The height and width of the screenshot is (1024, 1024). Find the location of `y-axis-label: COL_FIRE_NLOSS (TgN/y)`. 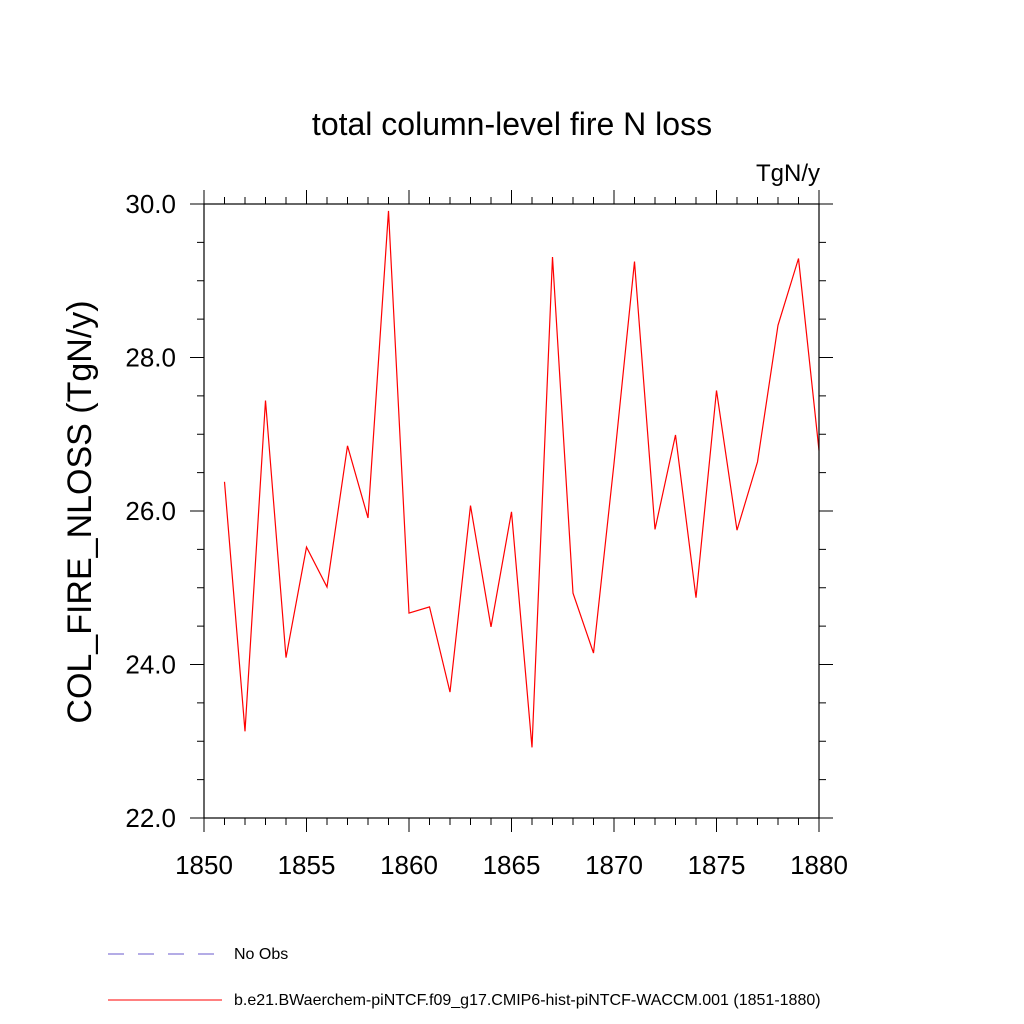

y-axis-label: COL_FIRE_NLOSS (TgN/y) is located at coordinates (80, 511).